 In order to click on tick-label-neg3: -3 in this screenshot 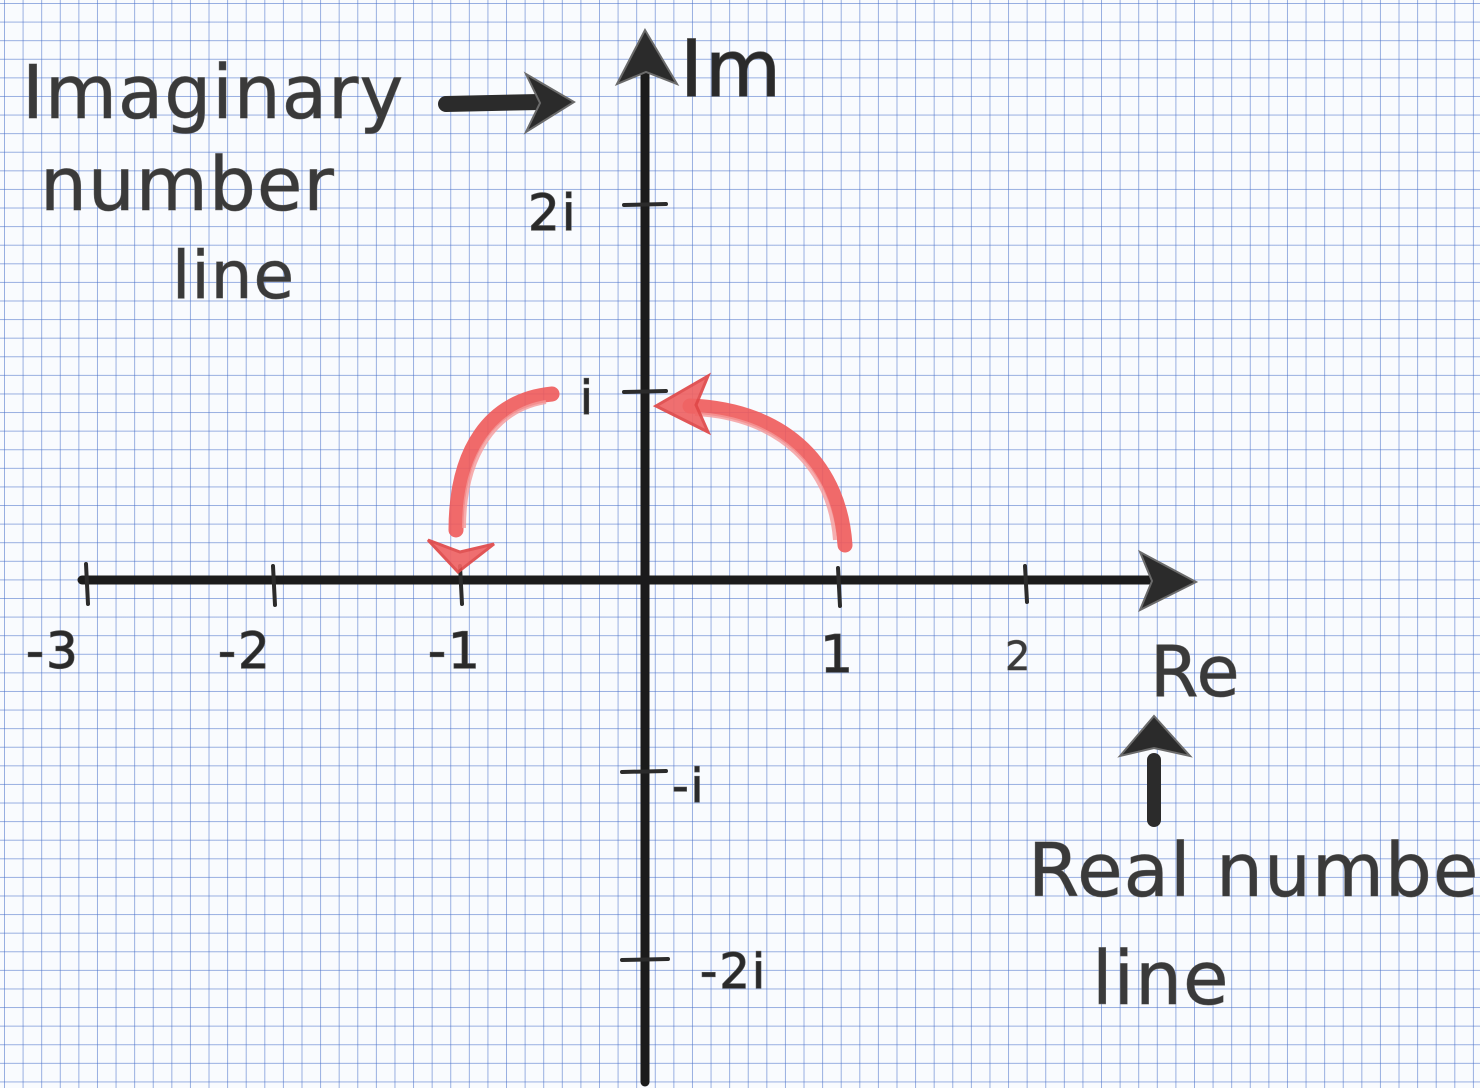, I will do `click(53, 651)`.